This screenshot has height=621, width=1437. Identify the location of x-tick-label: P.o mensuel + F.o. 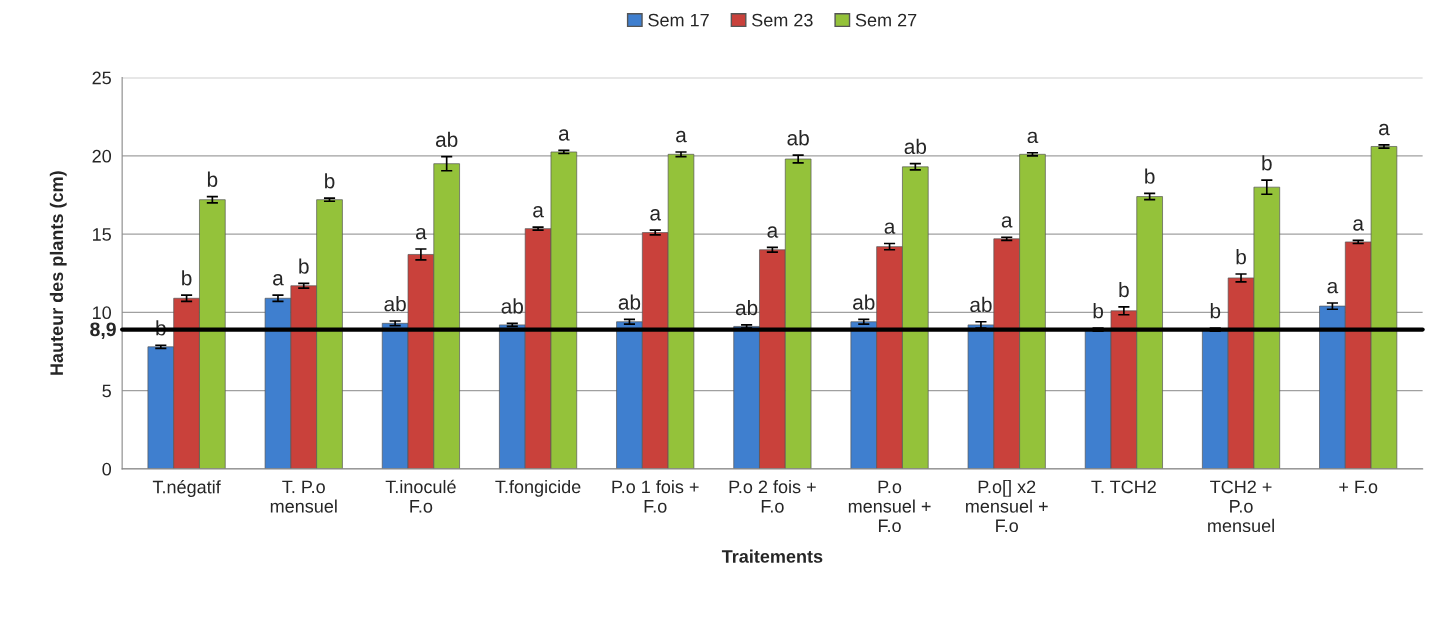
(889, 506).